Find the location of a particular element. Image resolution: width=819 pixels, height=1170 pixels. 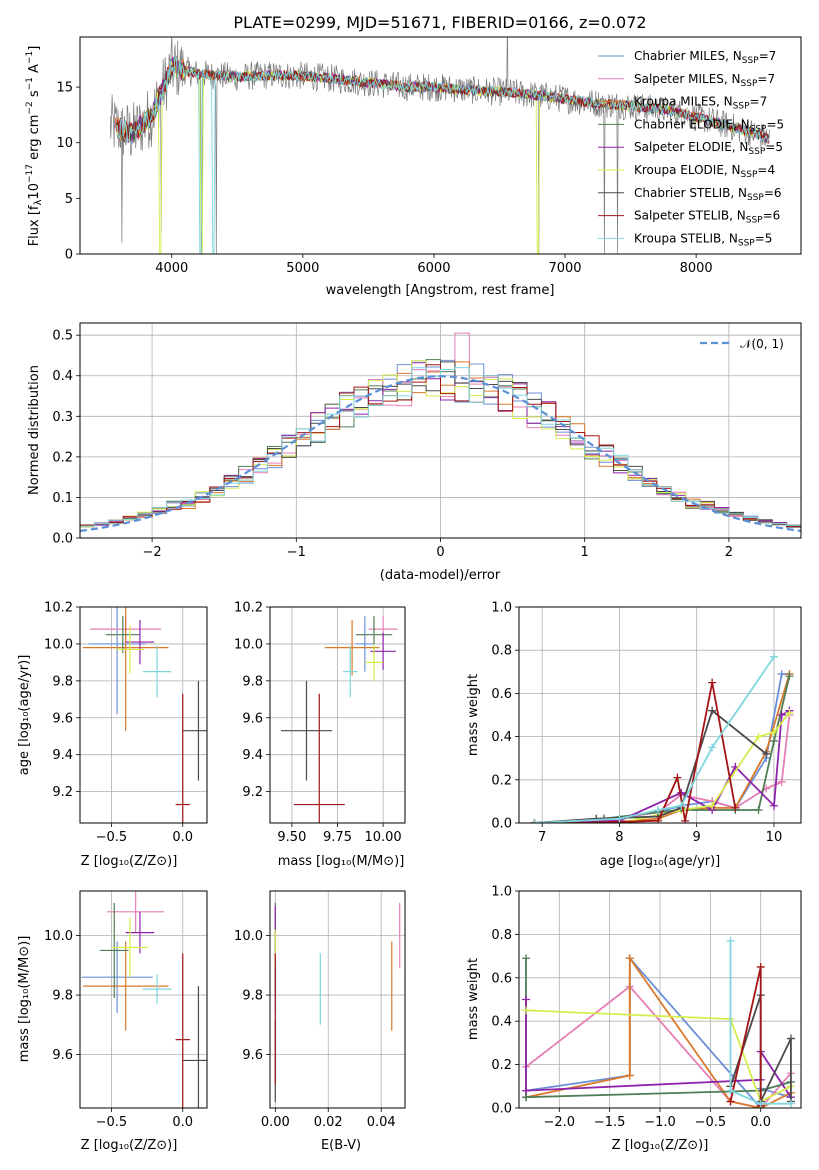

histogram-kroupa_elodie is located at coordinates (440, 449).